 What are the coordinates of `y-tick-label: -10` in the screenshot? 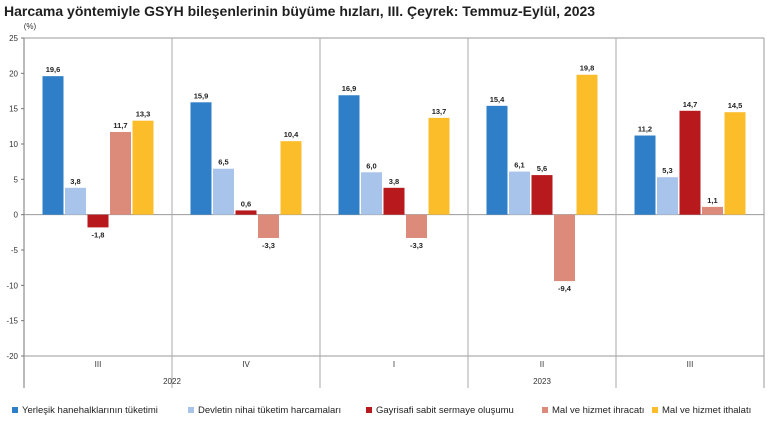 It's located at (12, 285).